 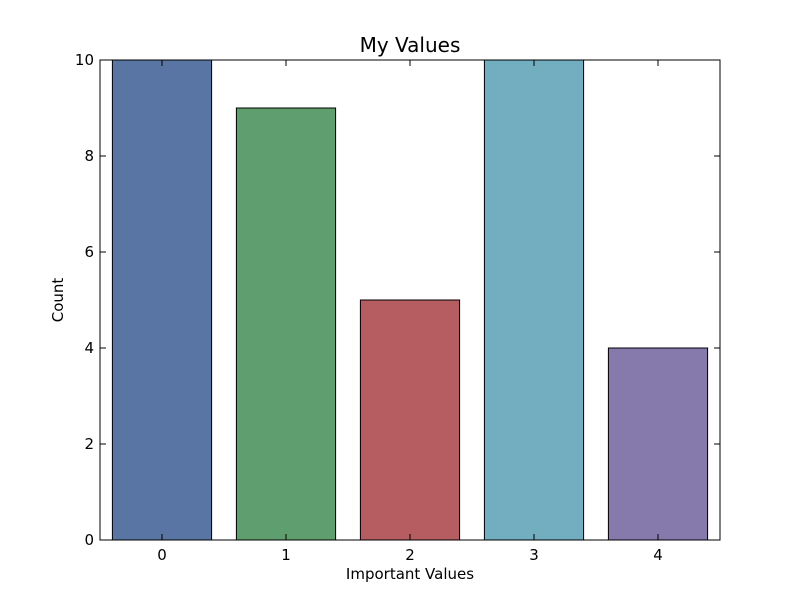 I want to click on x-tick-label-2: 2, so click(x=410, y=555).